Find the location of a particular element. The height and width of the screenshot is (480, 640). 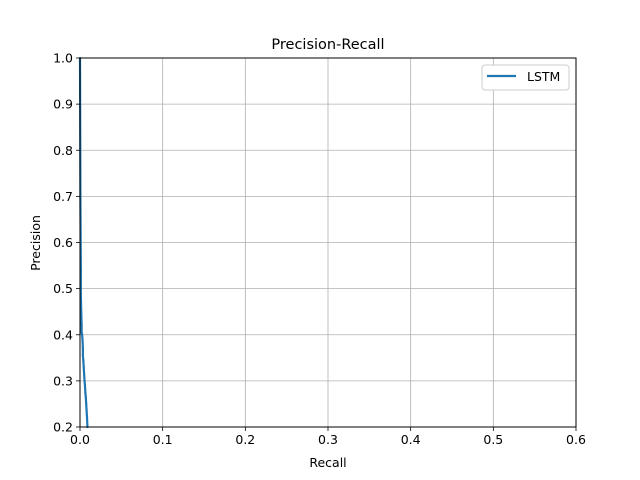

legend-label-lstm: LSTM is located at coordinates (543, 76).